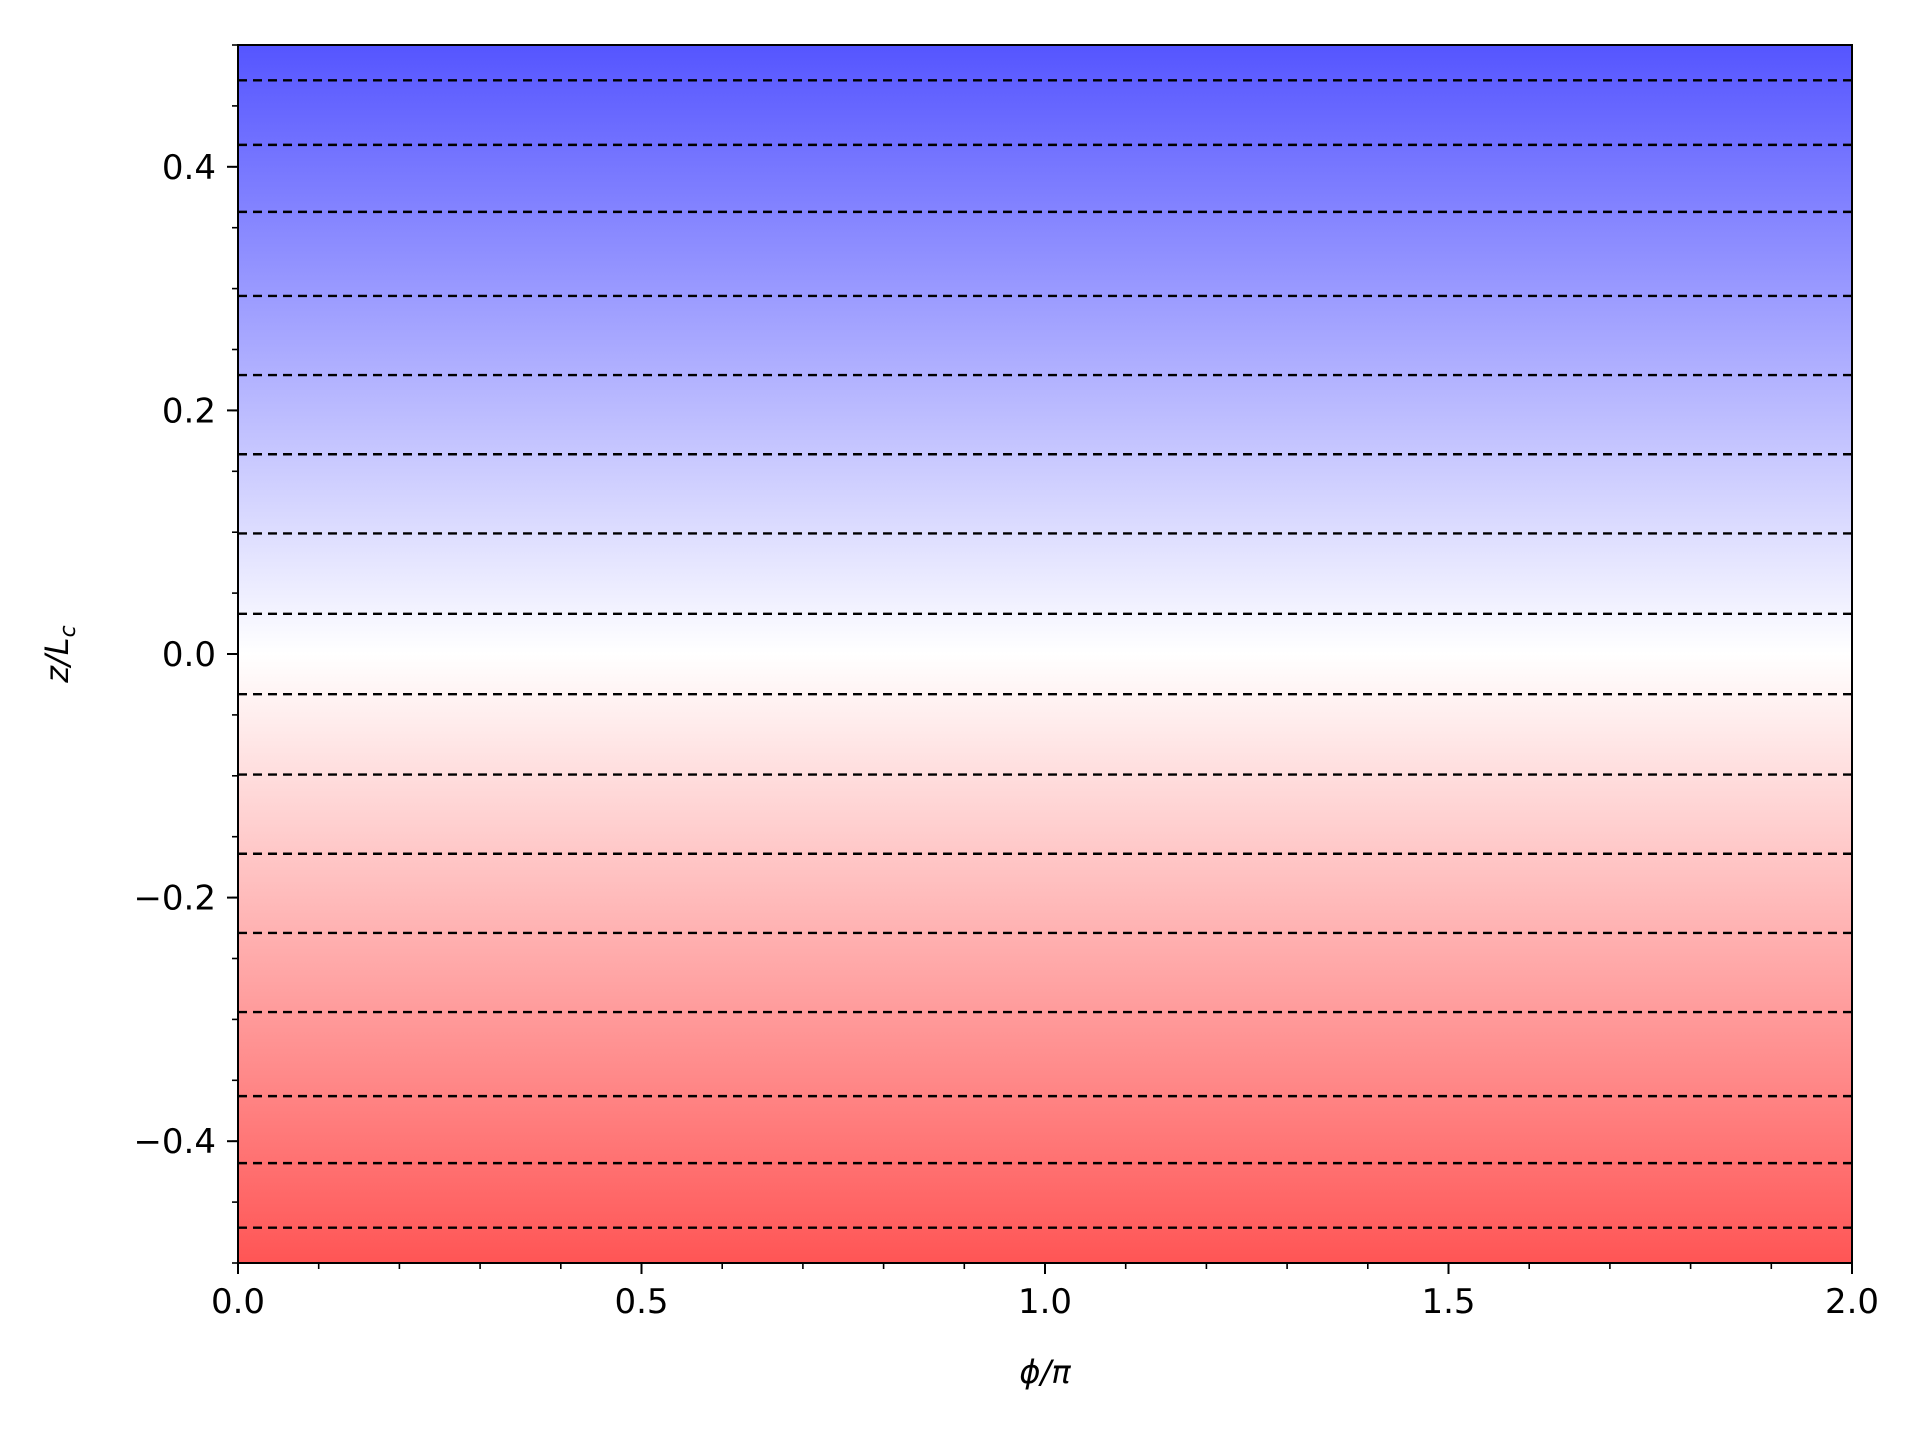  Describe the element at coordinates (174, 1142) in the screenshot. I see `y-tick-label: −0.4` at that location.